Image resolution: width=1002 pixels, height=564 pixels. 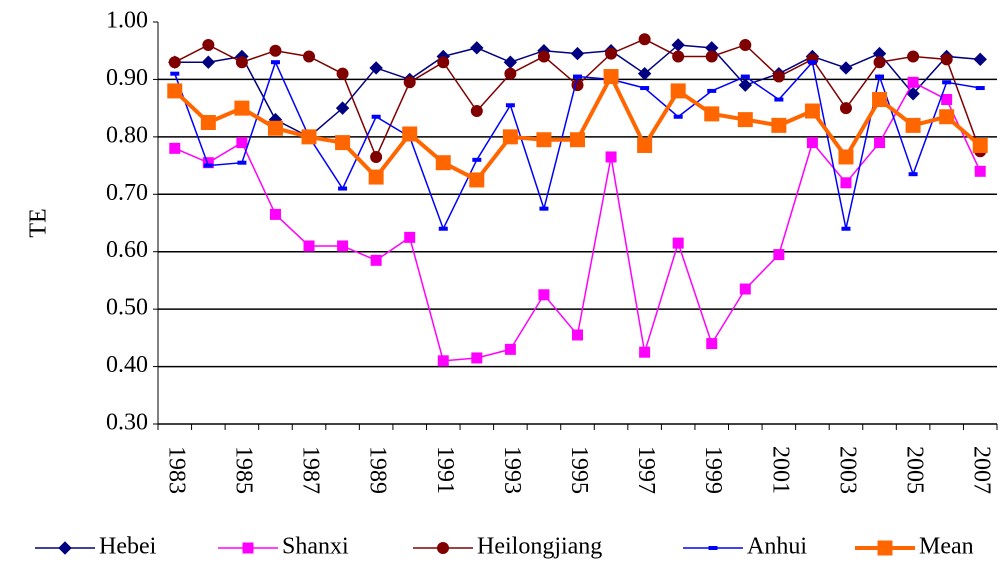 What do you see at coordinates (646, 470) in the screenshot?
I see `x-tick-label: 1997` at bounding box center [646, 470].